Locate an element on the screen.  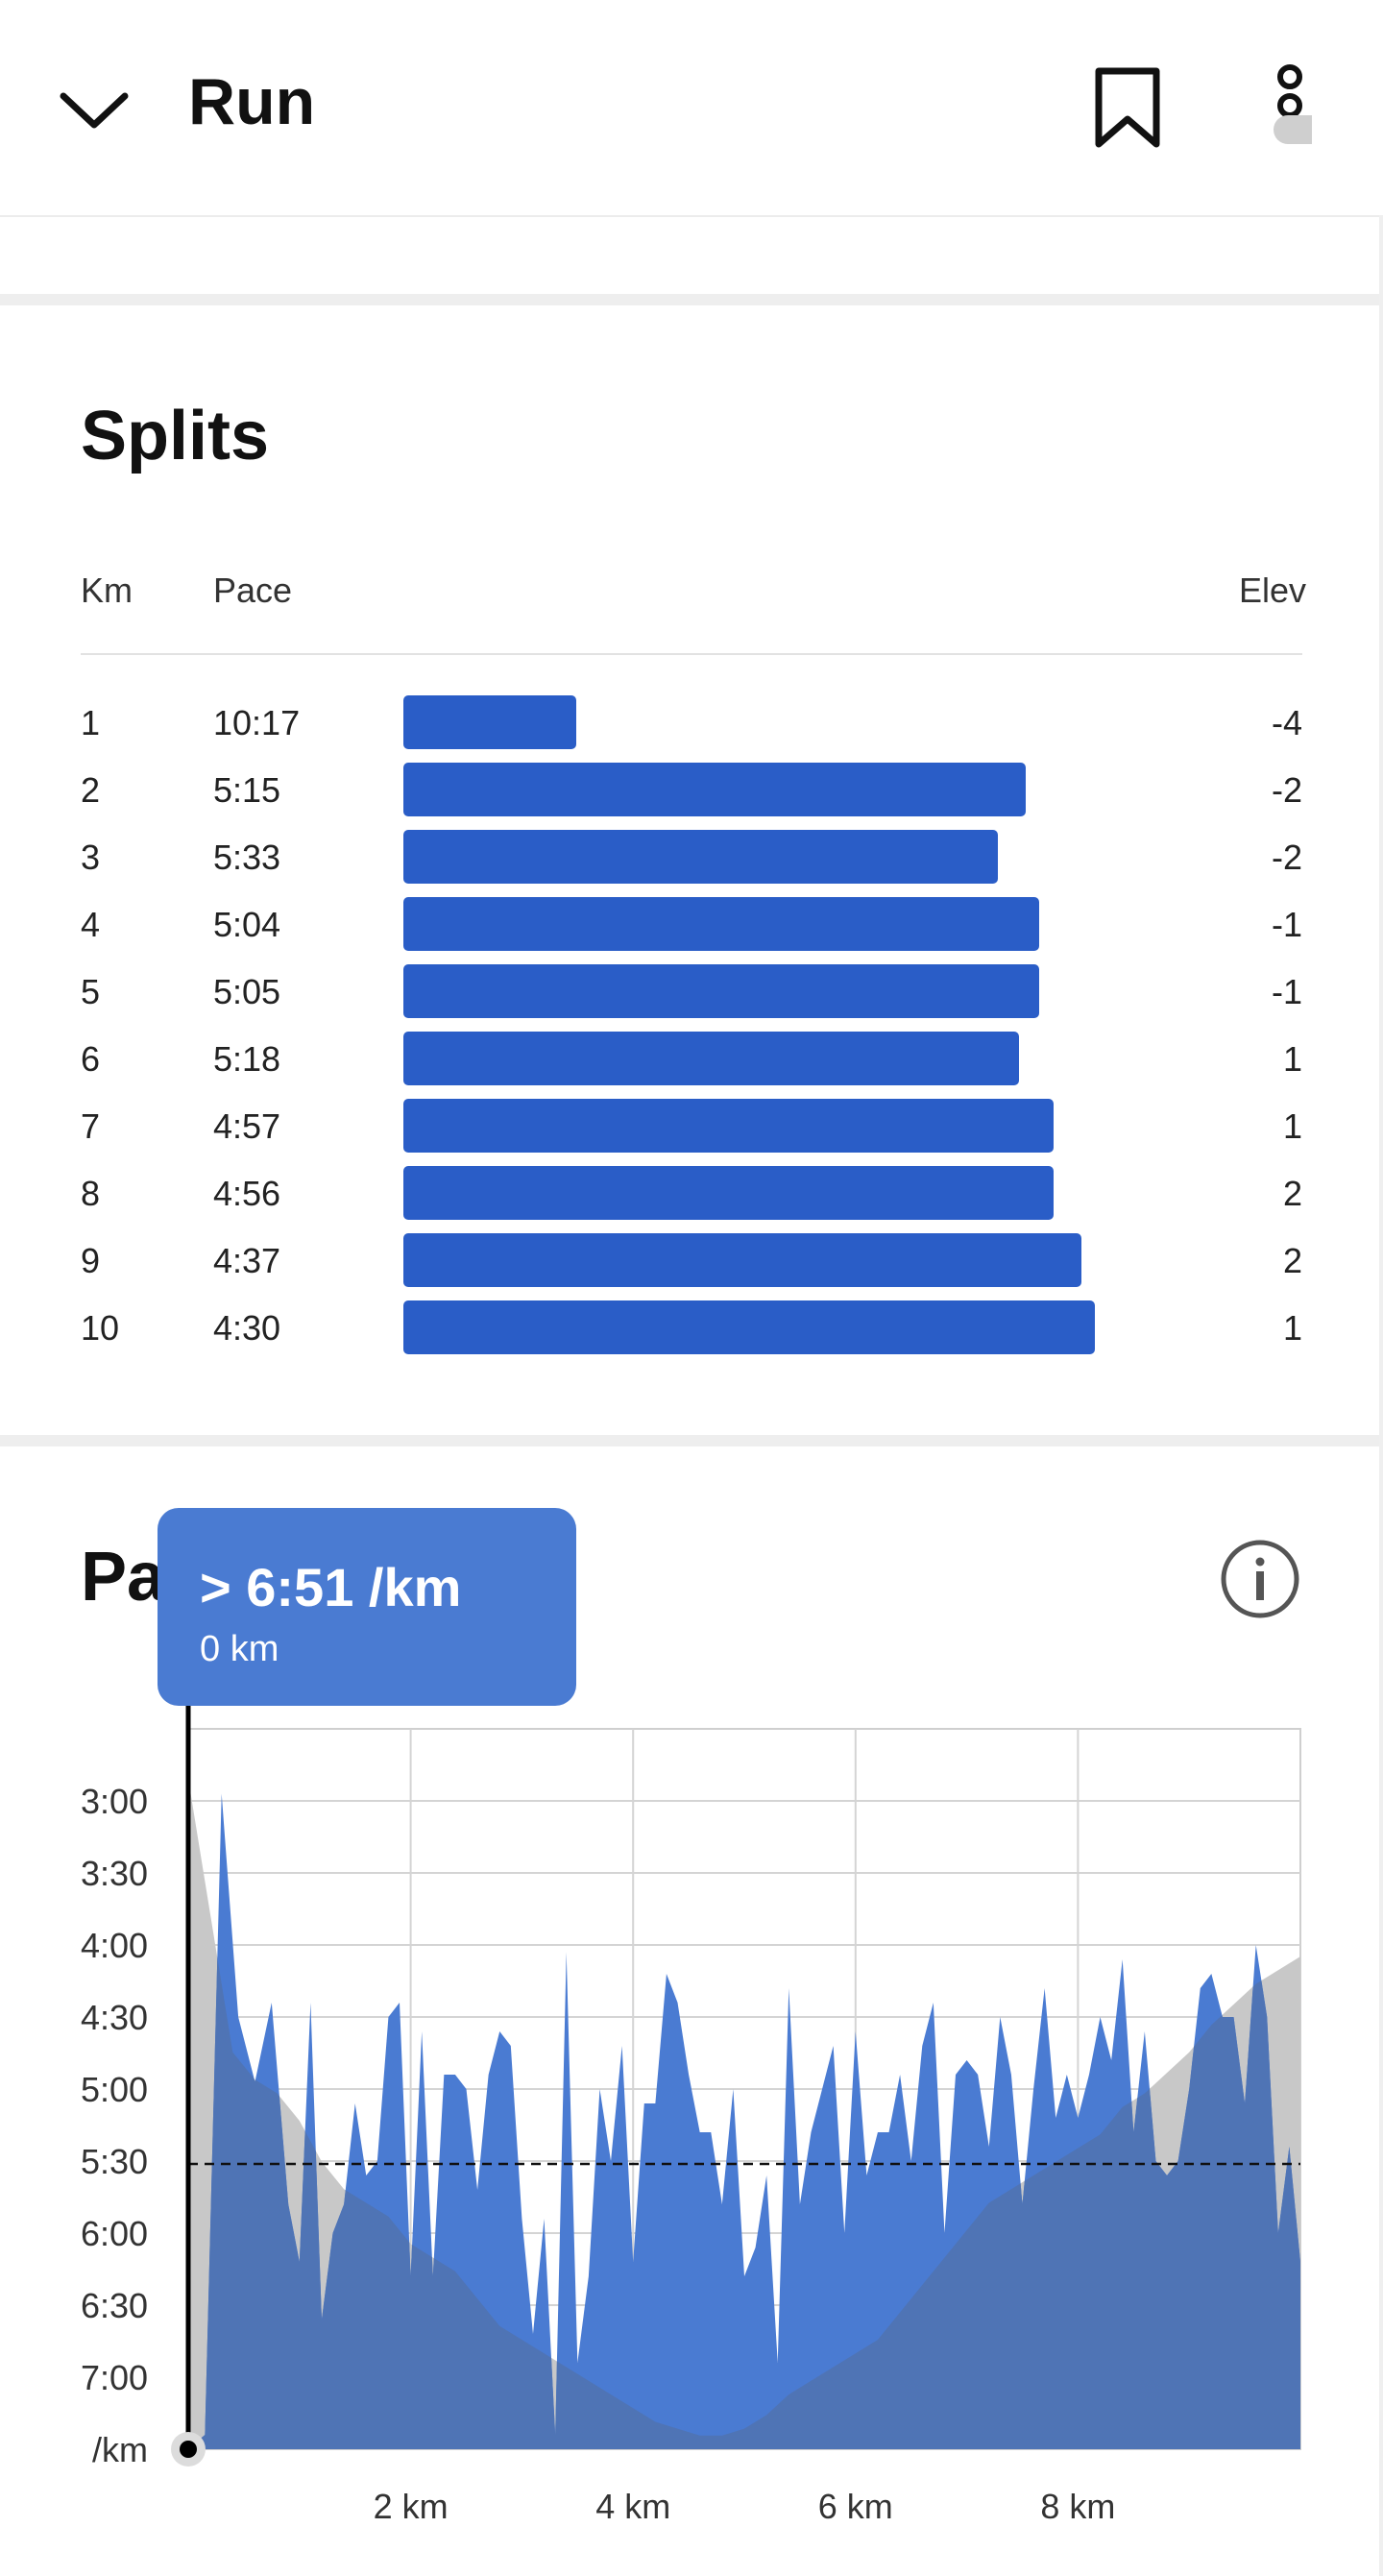
y-tick-label: 5:30 is located at coordinates (114, 2162).